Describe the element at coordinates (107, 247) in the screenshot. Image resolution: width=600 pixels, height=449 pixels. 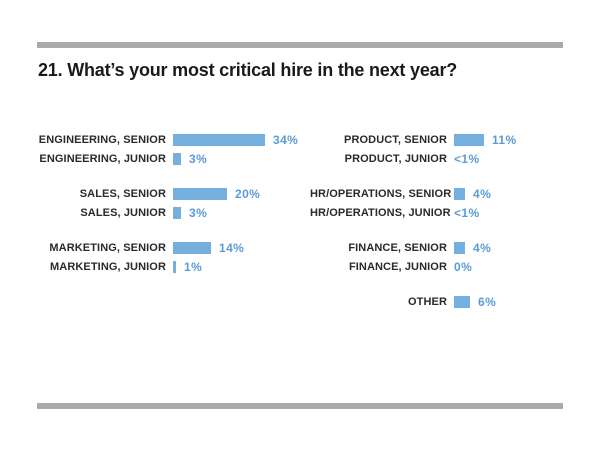
I see `category-label: MARKETING, SENIOR` at that location.